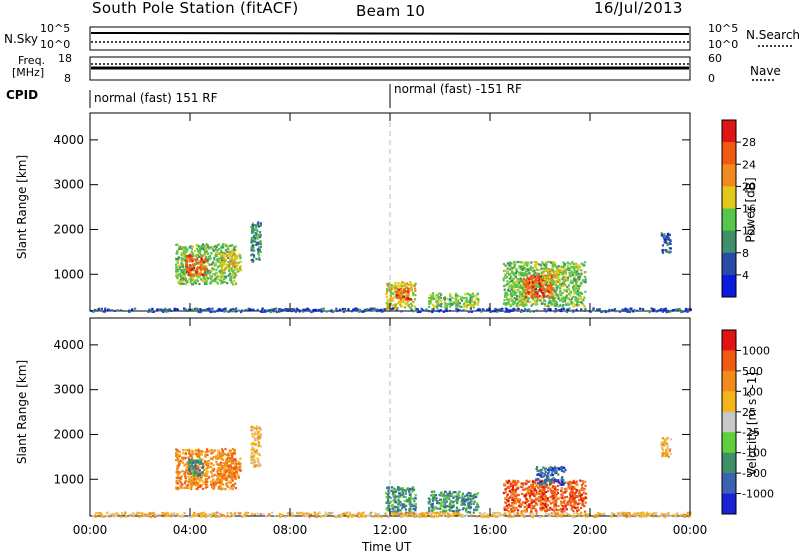  I want to click on y-tick-label: 4000, so click(68, 140).